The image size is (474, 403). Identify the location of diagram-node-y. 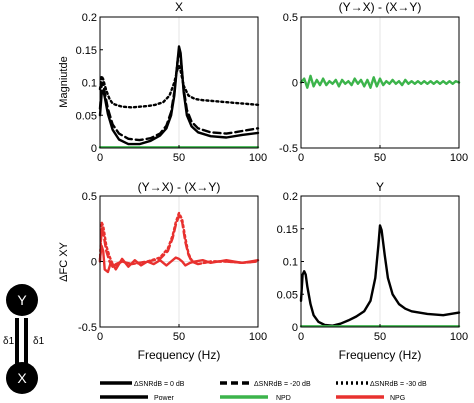
(22, 300).